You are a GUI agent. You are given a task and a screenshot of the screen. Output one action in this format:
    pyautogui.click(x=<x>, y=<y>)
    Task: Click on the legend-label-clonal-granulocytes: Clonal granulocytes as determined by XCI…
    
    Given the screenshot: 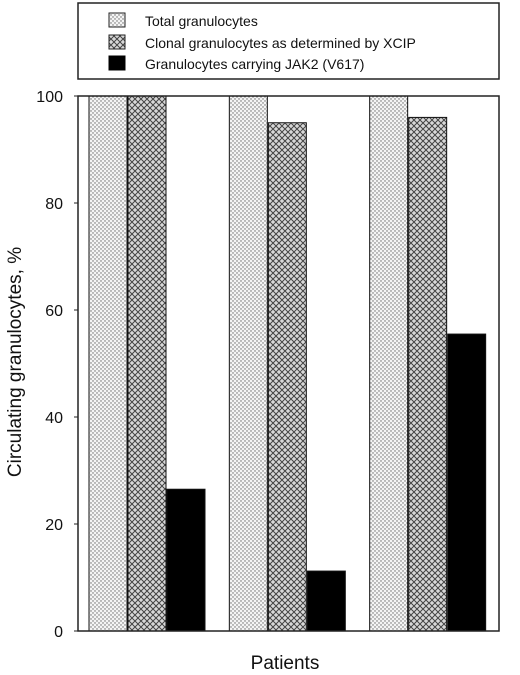 What is the action you would take?
    pyautogui.click(x=280, y=43)
    